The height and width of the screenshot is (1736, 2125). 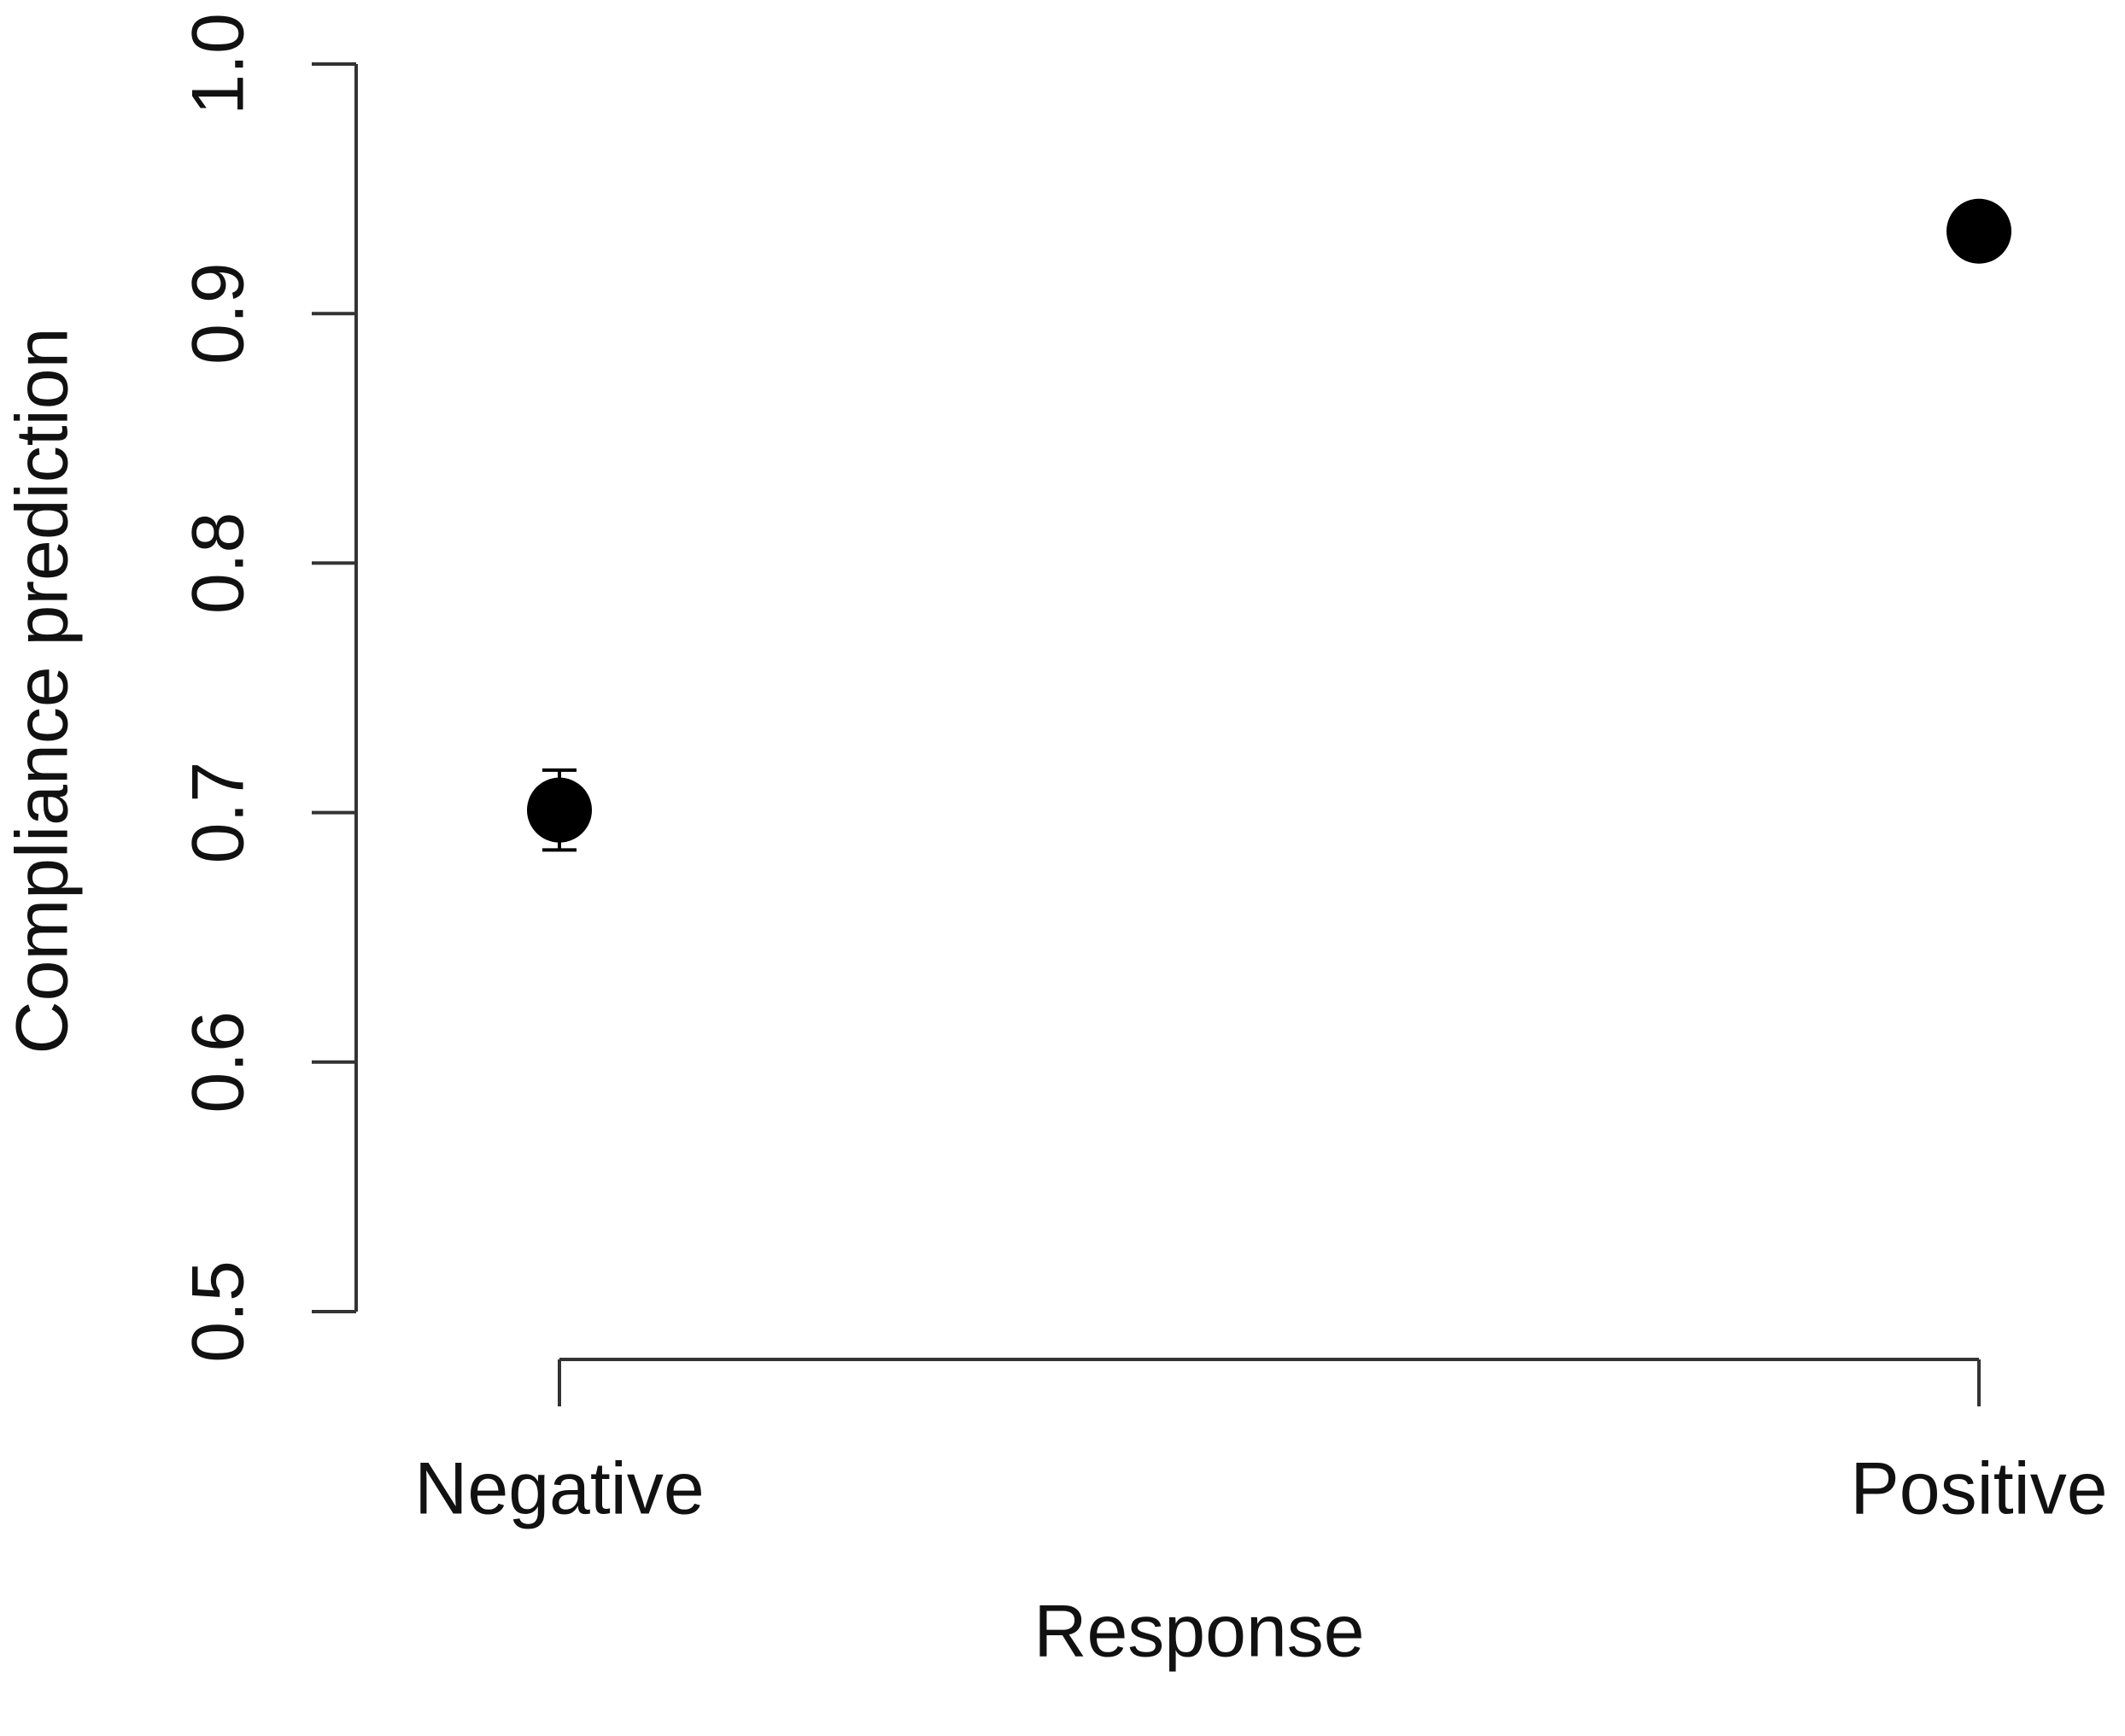 I want to click on y-tick-label: 0.5, so click(x=219, y=1311).